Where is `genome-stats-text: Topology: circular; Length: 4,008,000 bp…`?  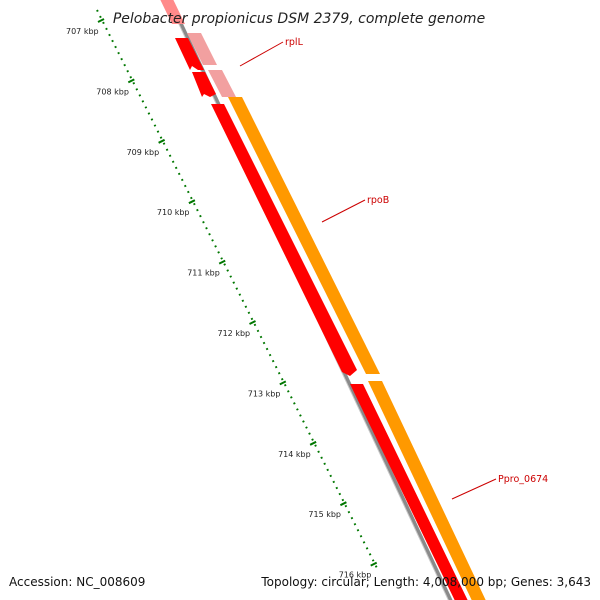 genome-stats-text: Topology: circular; Length: 4,008,000 bp… is located at coordinates (426, 582).